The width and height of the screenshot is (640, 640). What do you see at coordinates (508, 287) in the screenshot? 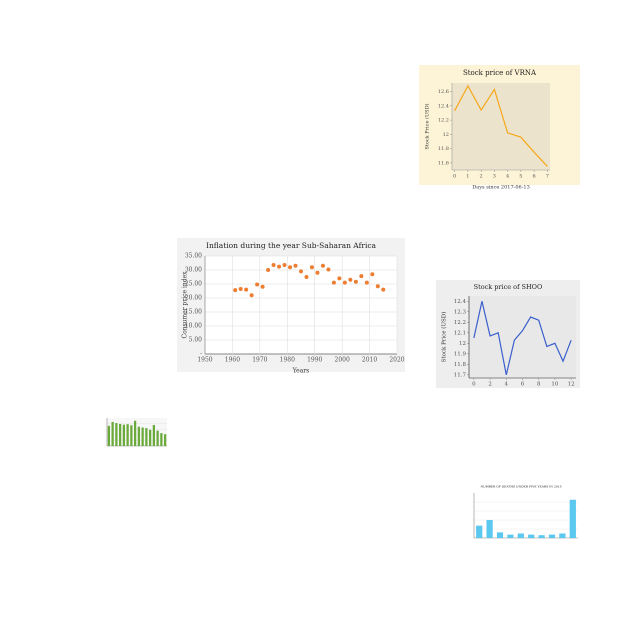
I see `chart-title: Stock price of SHOO` at bounding box center [508, 287].